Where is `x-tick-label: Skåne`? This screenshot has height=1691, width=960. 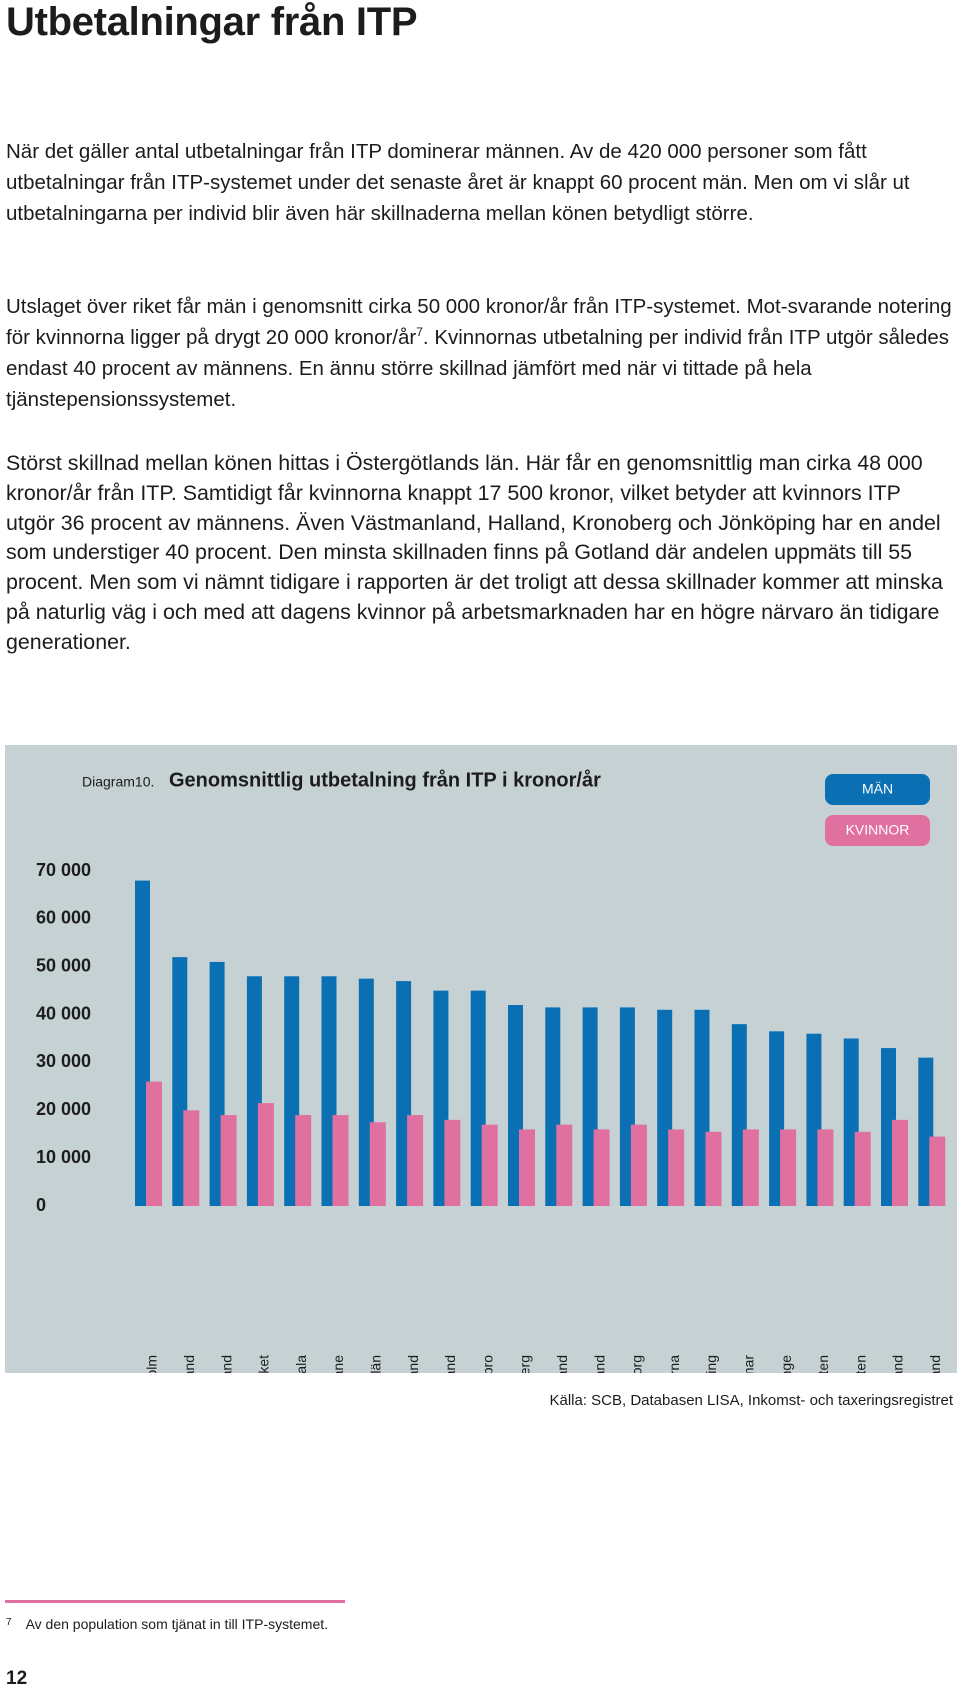 x-tick-label: Skåne is located at coordinates (338, 1364).